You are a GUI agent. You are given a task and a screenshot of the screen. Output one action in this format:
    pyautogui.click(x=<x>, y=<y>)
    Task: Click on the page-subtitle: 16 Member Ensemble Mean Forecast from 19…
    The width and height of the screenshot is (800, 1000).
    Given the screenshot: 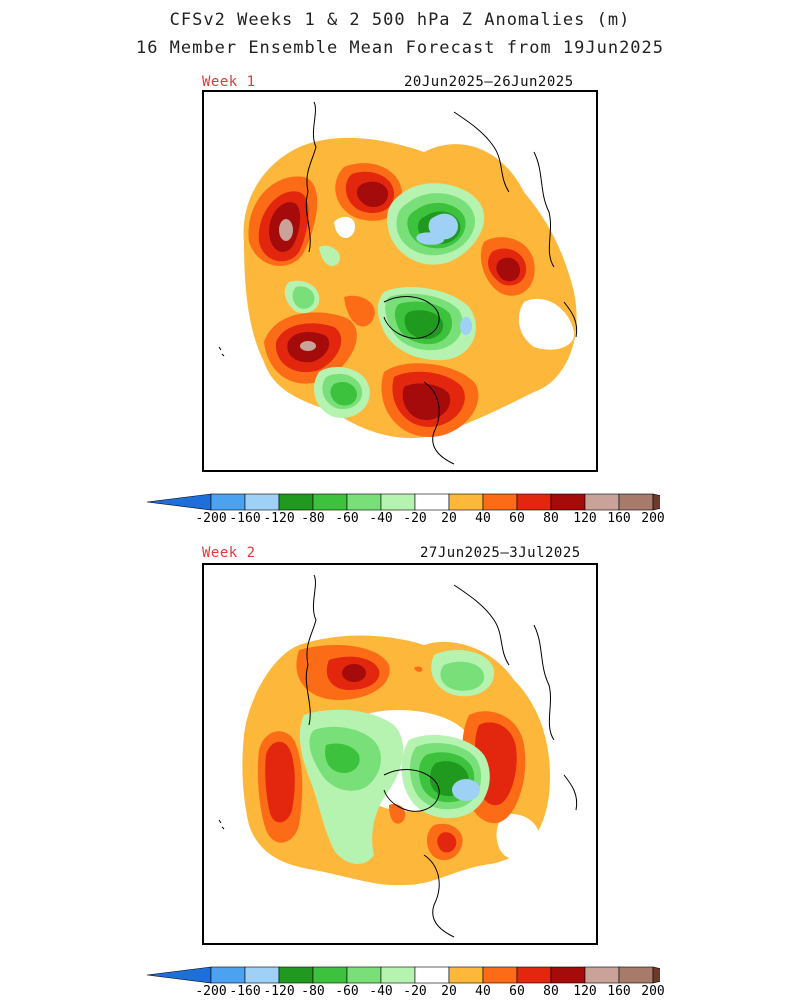 What is the action you would take?
    pyautogui.click(x=400, y=48)
    